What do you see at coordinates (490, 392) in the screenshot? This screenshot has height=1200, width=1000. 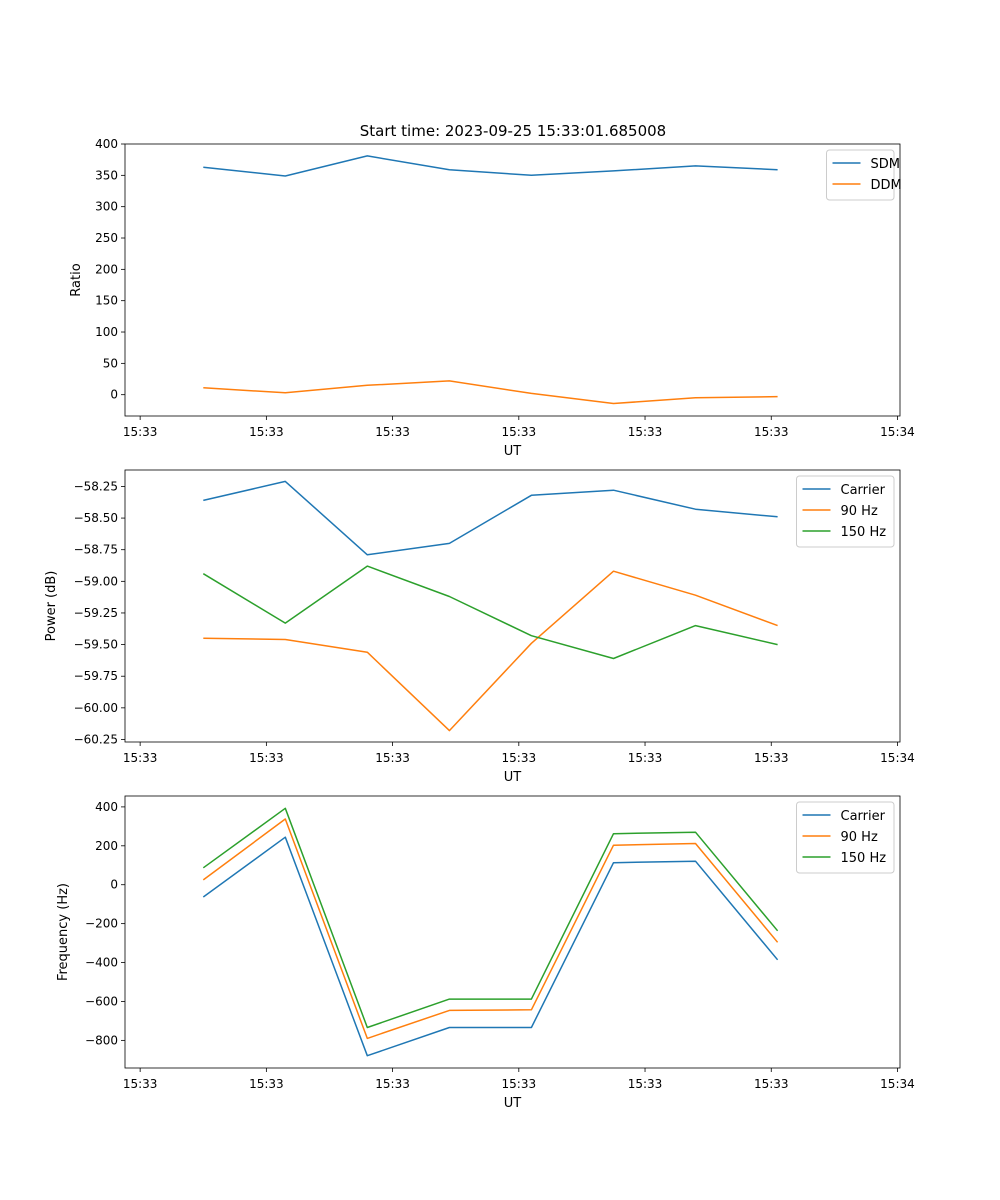 I see `series-line-ddm` at bounding box center [490, 392].